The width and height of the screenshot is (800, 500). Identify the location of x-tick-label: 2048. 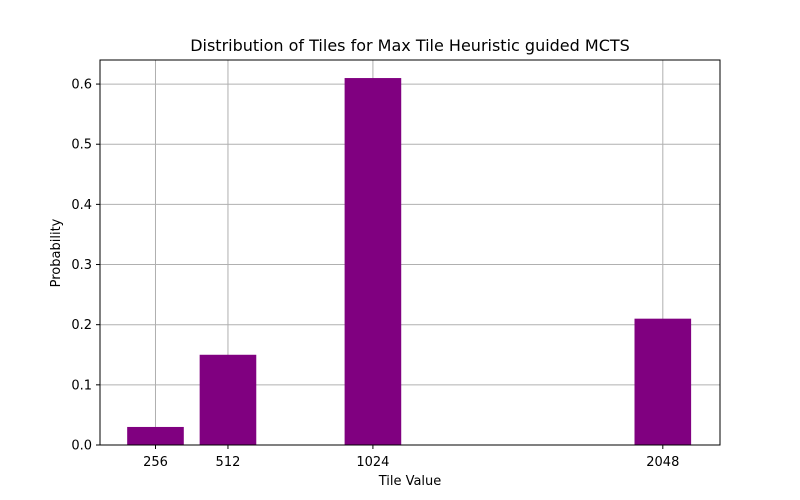
(662, 462).